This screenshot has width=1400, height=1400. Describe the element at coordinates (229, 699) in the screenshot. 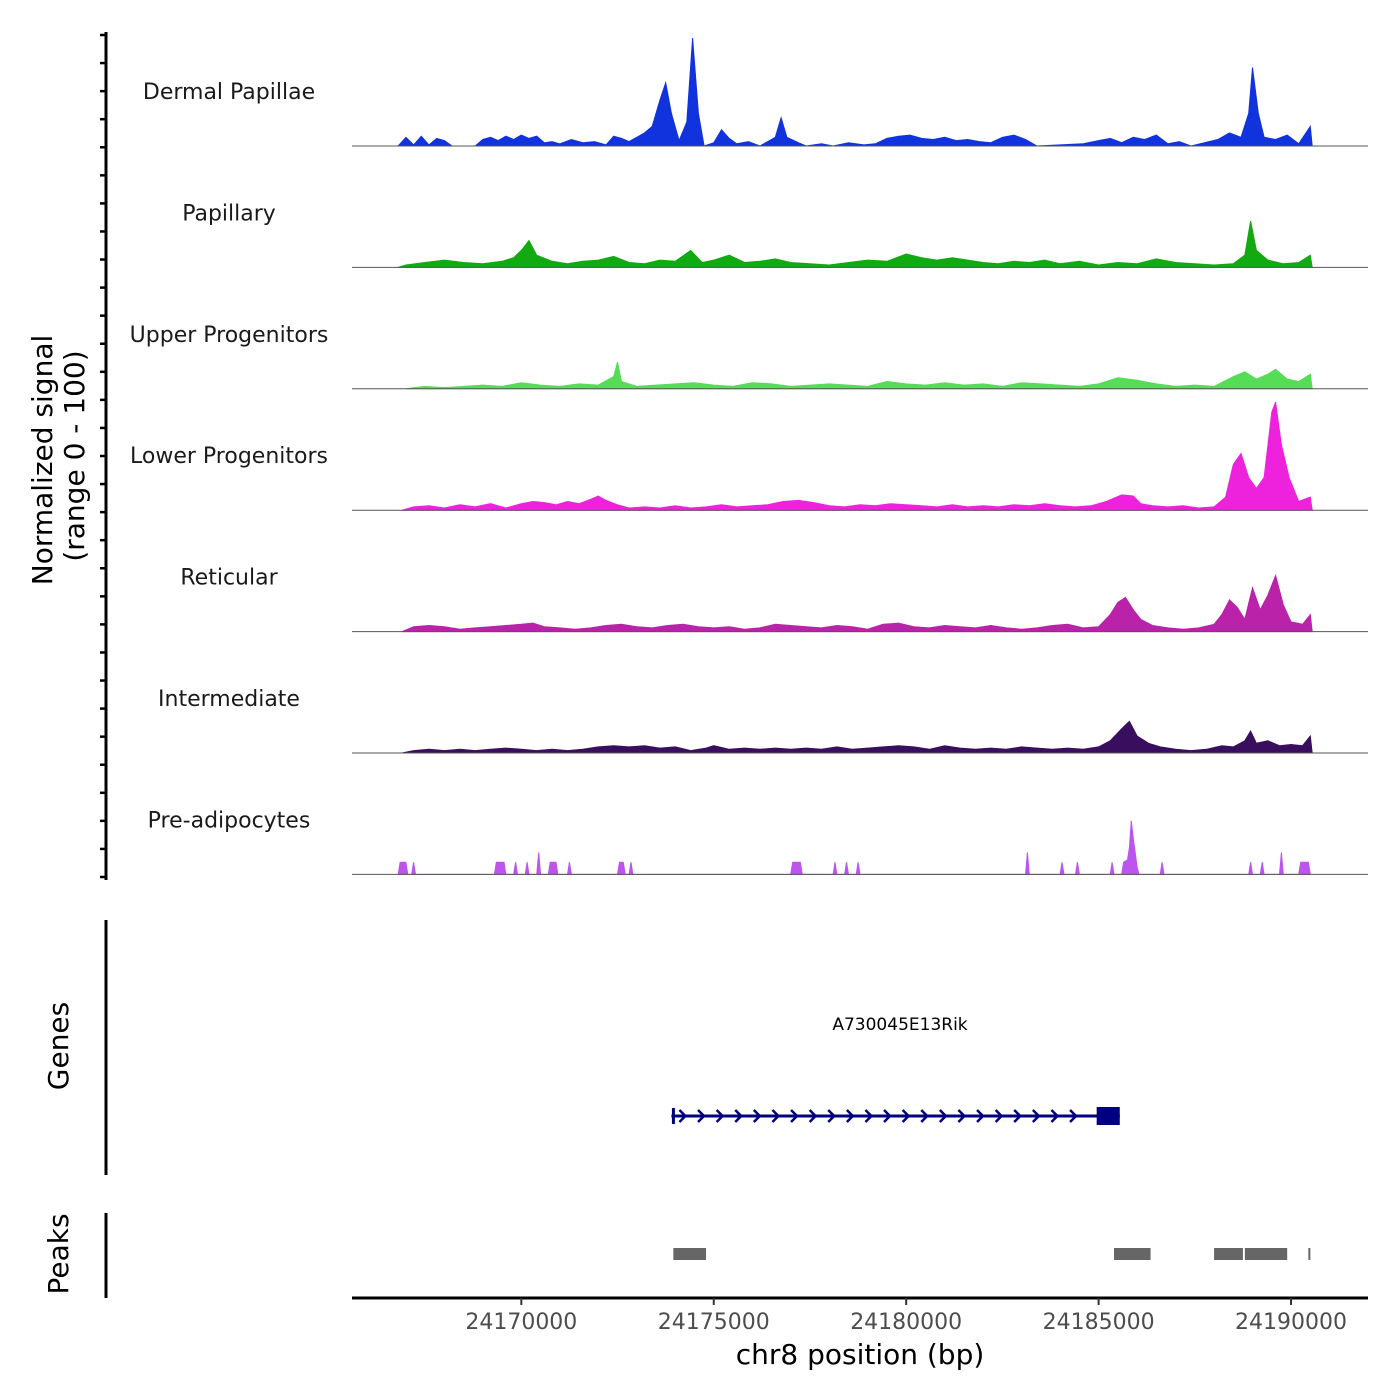

I see `track-label: Intermediate` at that location.